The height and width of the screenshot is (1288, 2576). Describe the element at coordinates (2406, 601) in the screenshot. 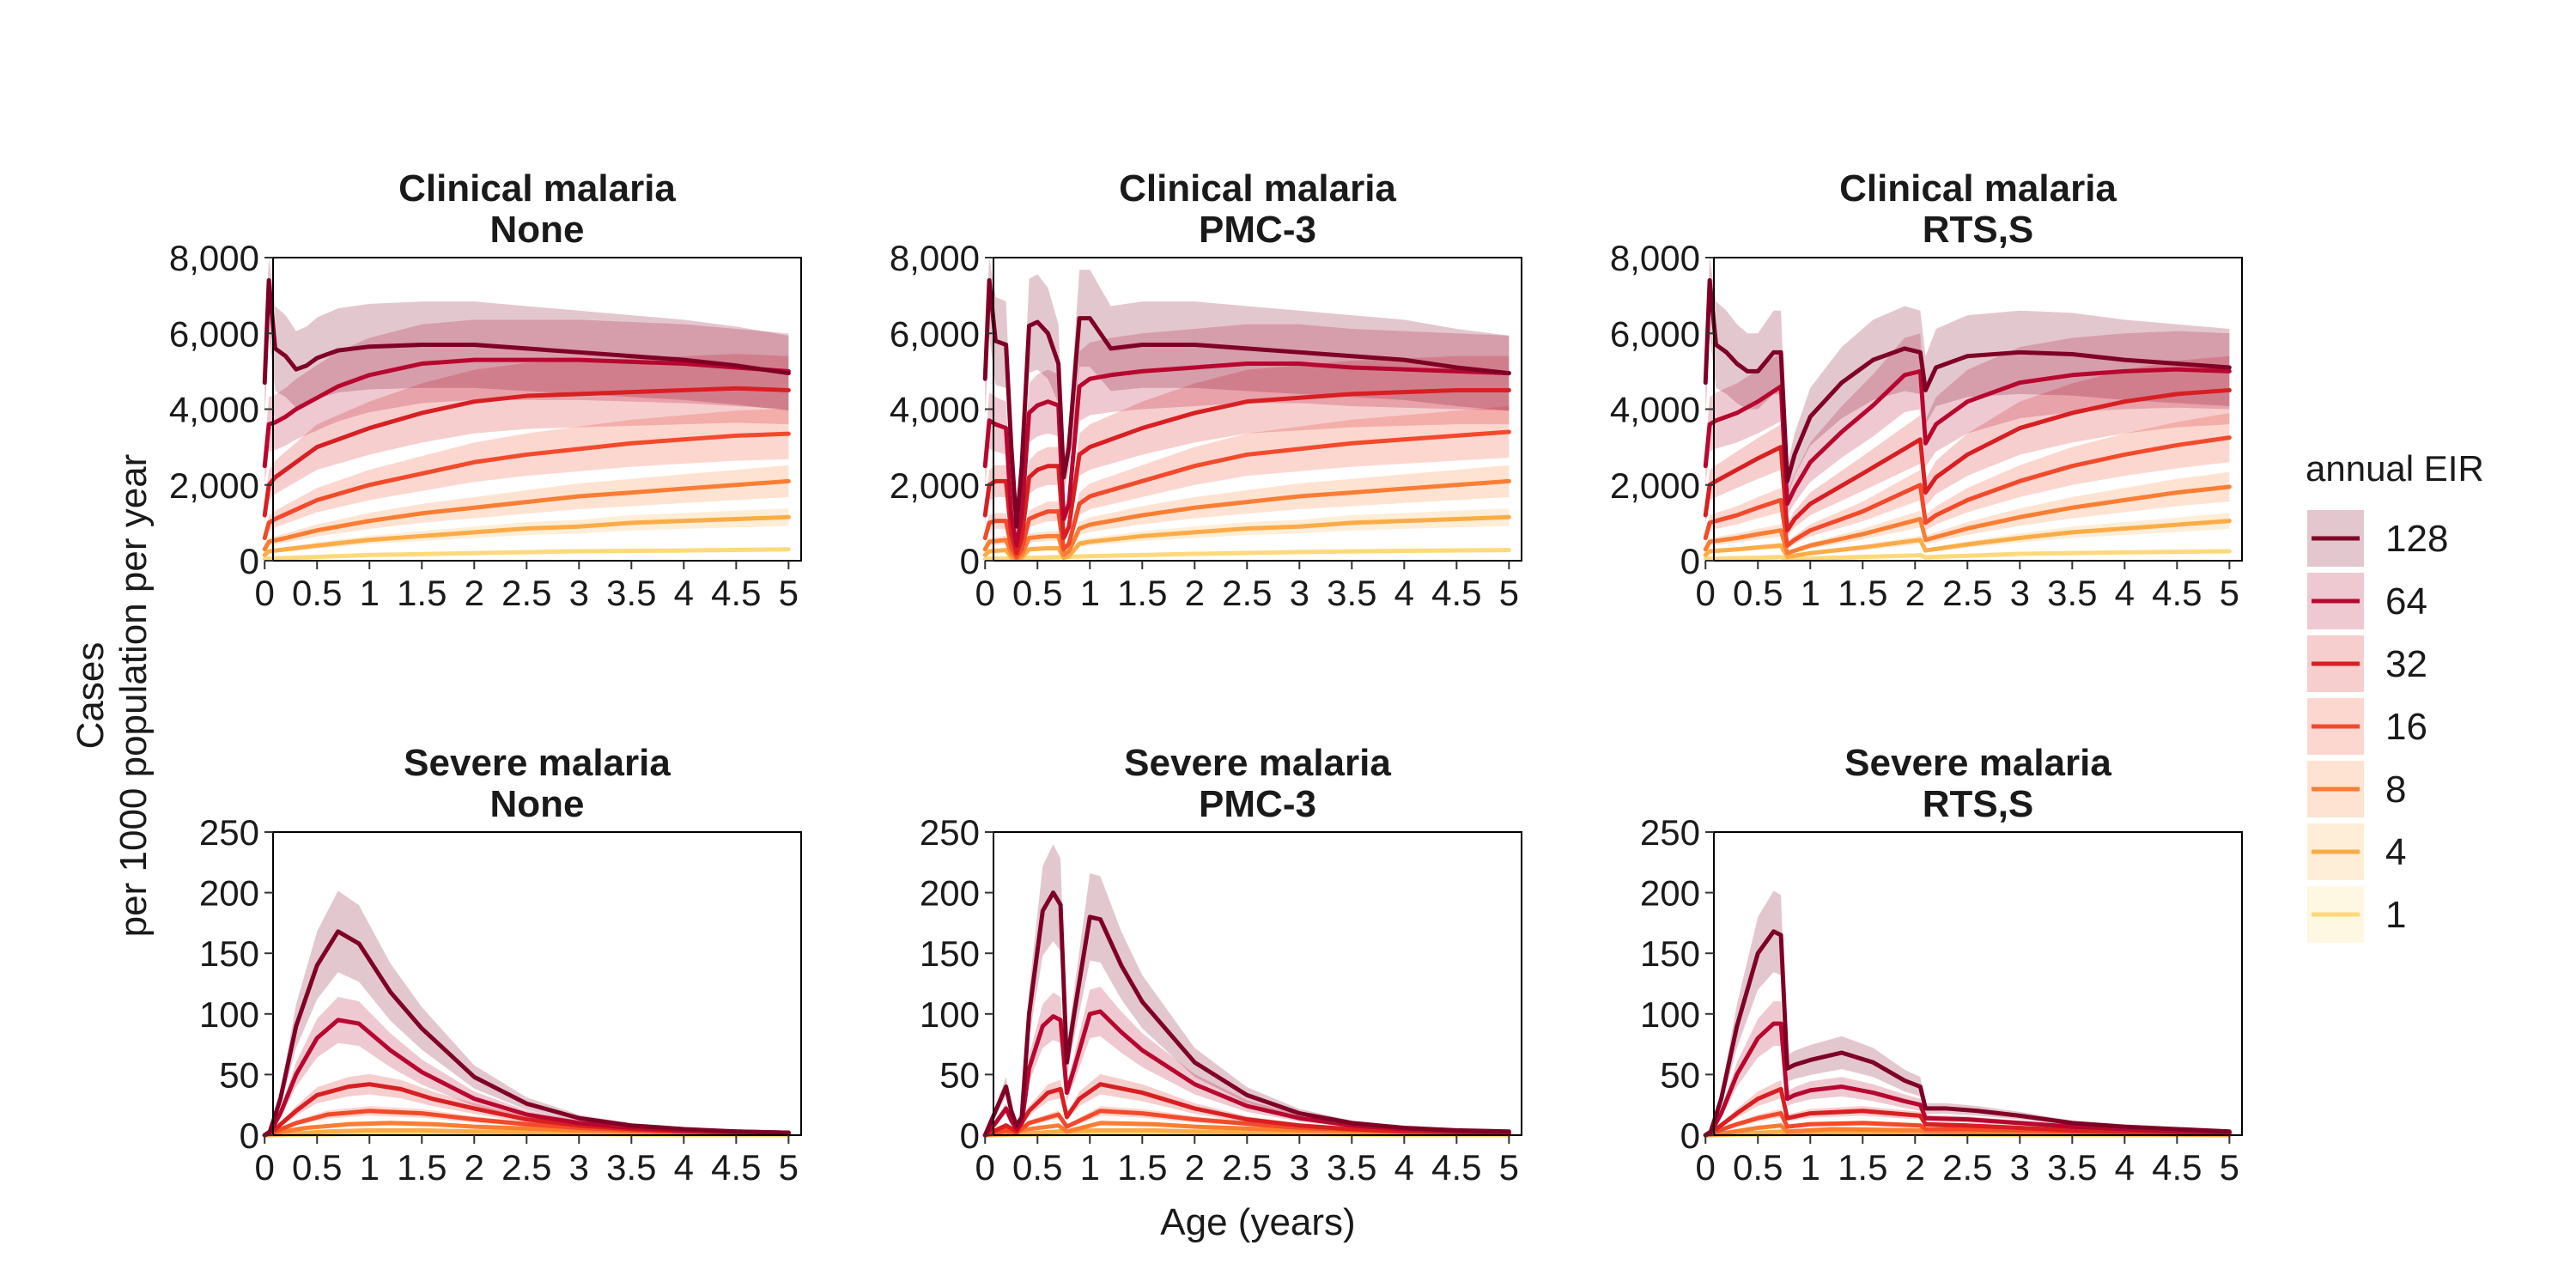

I see `legend-label: 64` at that location.